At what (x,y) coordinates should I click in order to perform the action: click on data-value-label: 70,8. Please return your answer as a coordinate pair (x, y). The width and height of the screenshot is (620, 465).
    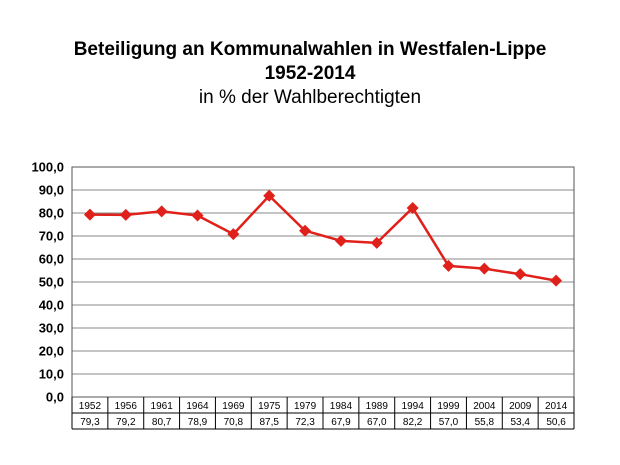
    Looking at the image, I should click on (234, 422).